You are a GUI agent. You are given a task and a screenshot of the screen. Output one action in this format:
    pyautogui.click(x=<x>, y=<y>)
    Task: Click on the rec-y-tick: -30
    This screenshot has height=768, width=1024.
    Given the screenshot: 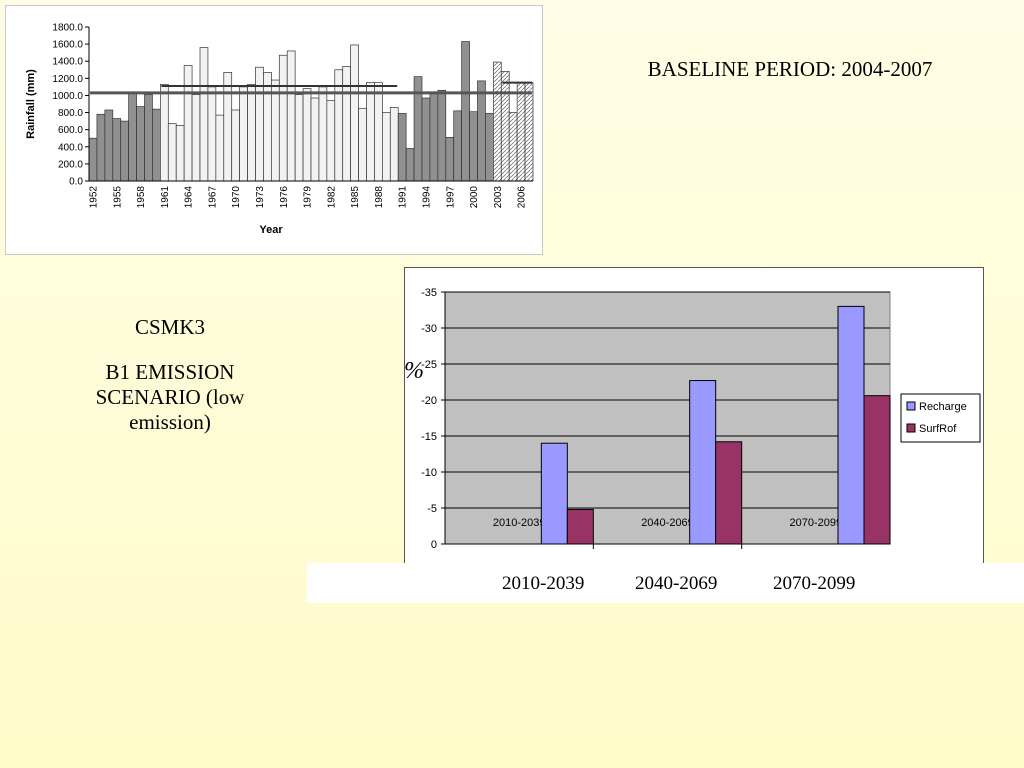 What is the action you would take?
    pyautogui.click(x=429, y=329)
    